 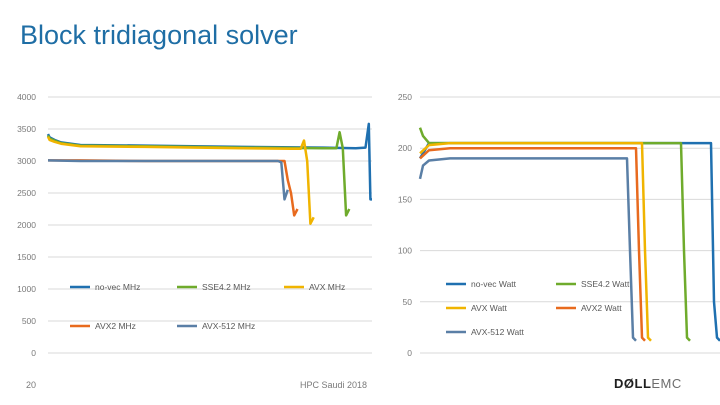 I want to click on y-tick-label: 2000, so click(x=26, y=225).